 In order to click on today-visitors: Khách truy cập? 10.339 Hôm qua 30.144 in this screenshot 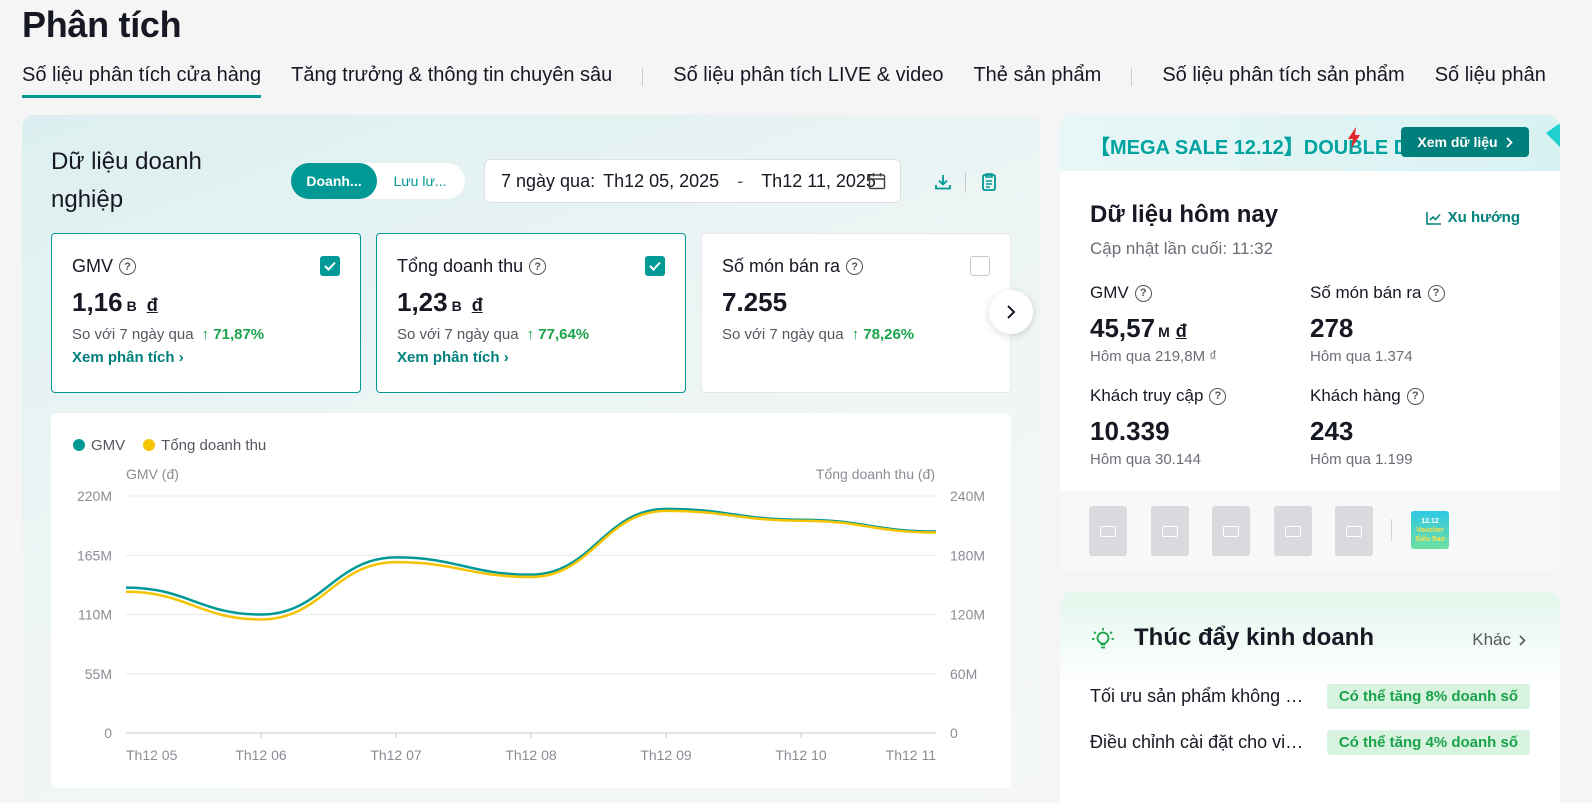, I will do `click(1190, 427)`.